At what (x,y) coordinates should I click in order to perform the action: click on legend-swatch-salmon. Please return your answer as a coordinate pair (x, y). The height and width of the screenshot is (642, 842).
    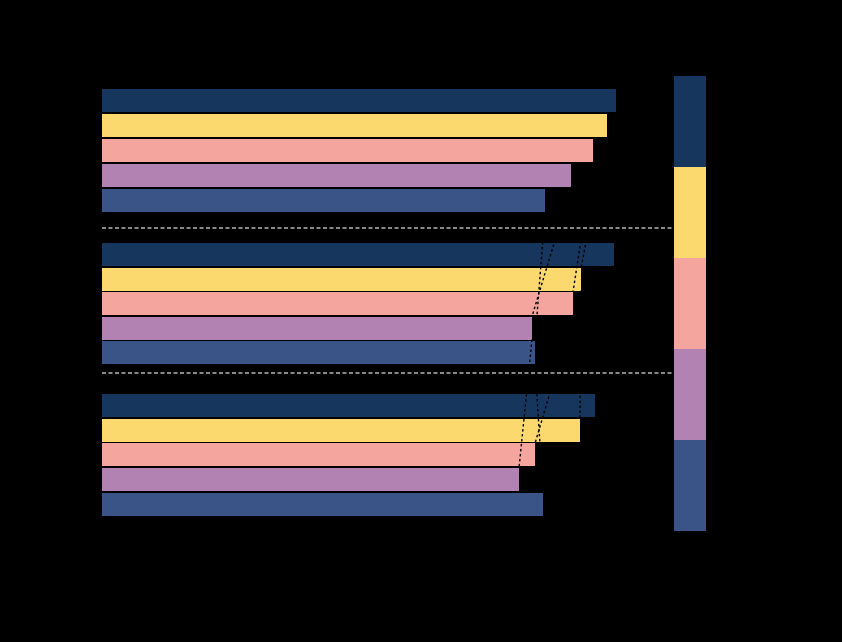
    Looking at the image, I should click on (690, 303).